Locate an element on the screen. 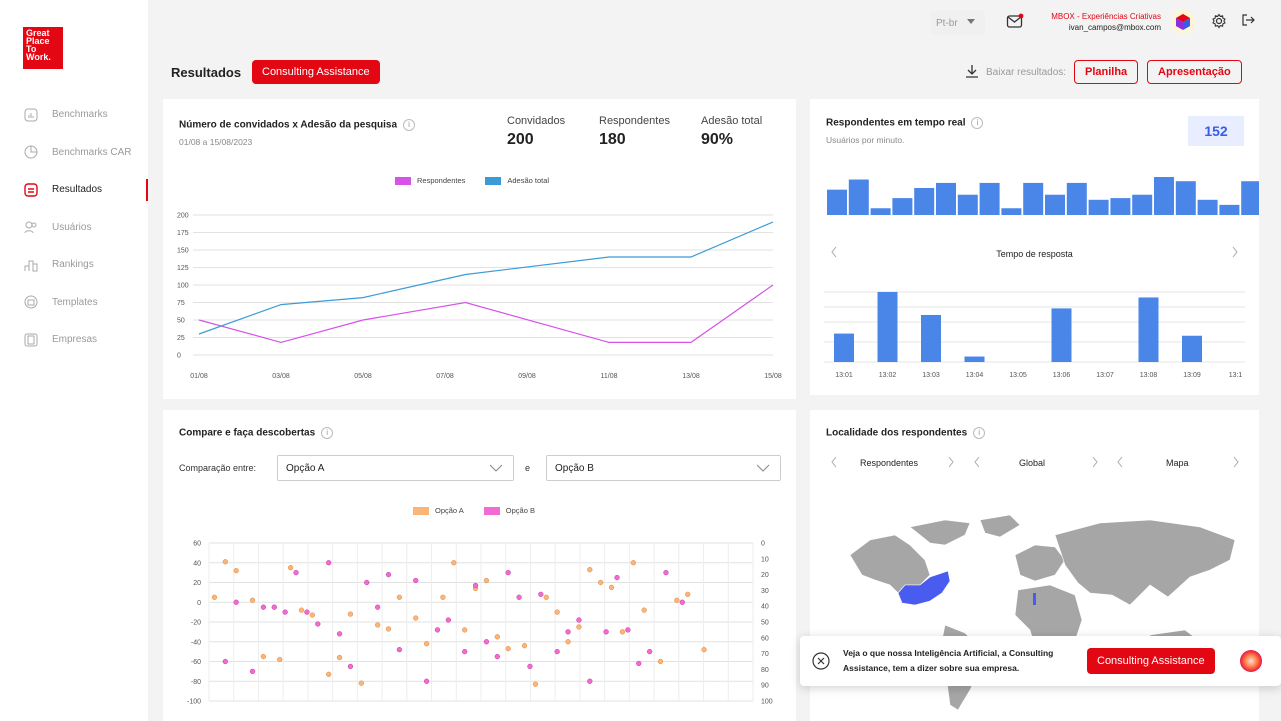 The image size is (1281, 721). download-icon is located at coordinates (972, 72).